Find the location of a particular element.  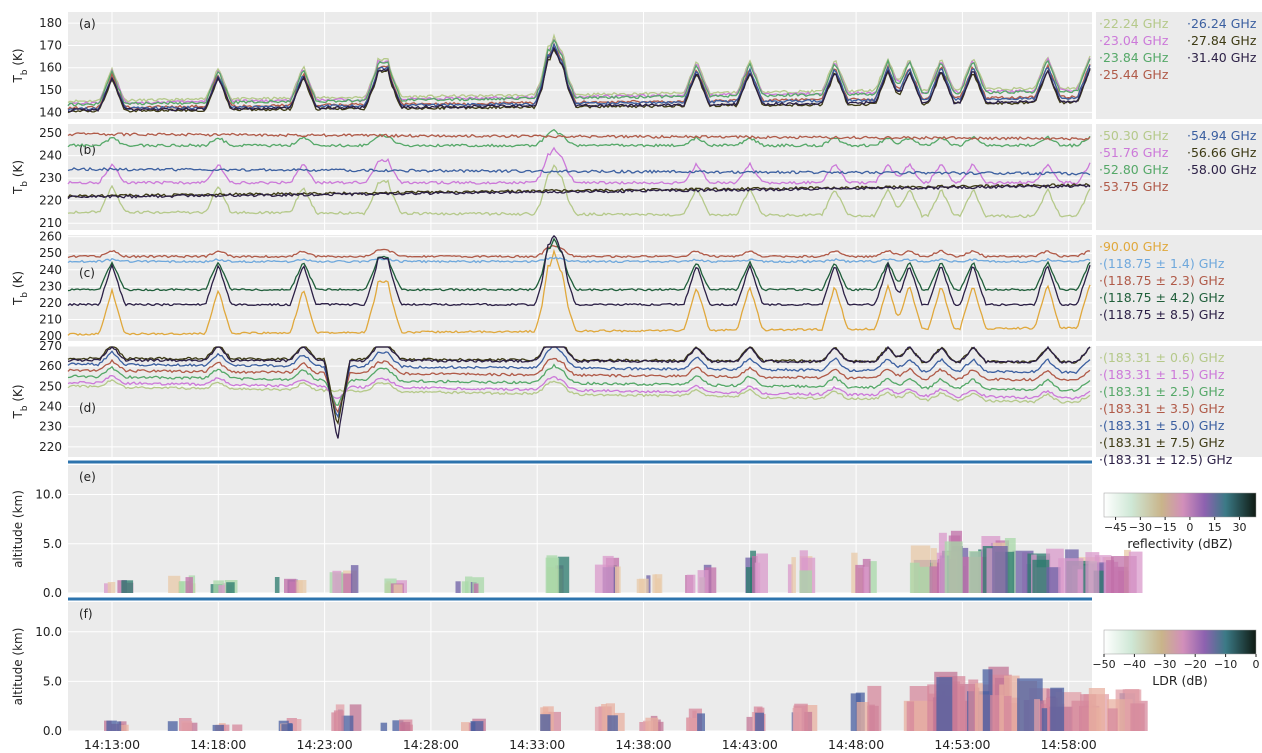

panel-letter: (a) is located at coordinates (87, 24).